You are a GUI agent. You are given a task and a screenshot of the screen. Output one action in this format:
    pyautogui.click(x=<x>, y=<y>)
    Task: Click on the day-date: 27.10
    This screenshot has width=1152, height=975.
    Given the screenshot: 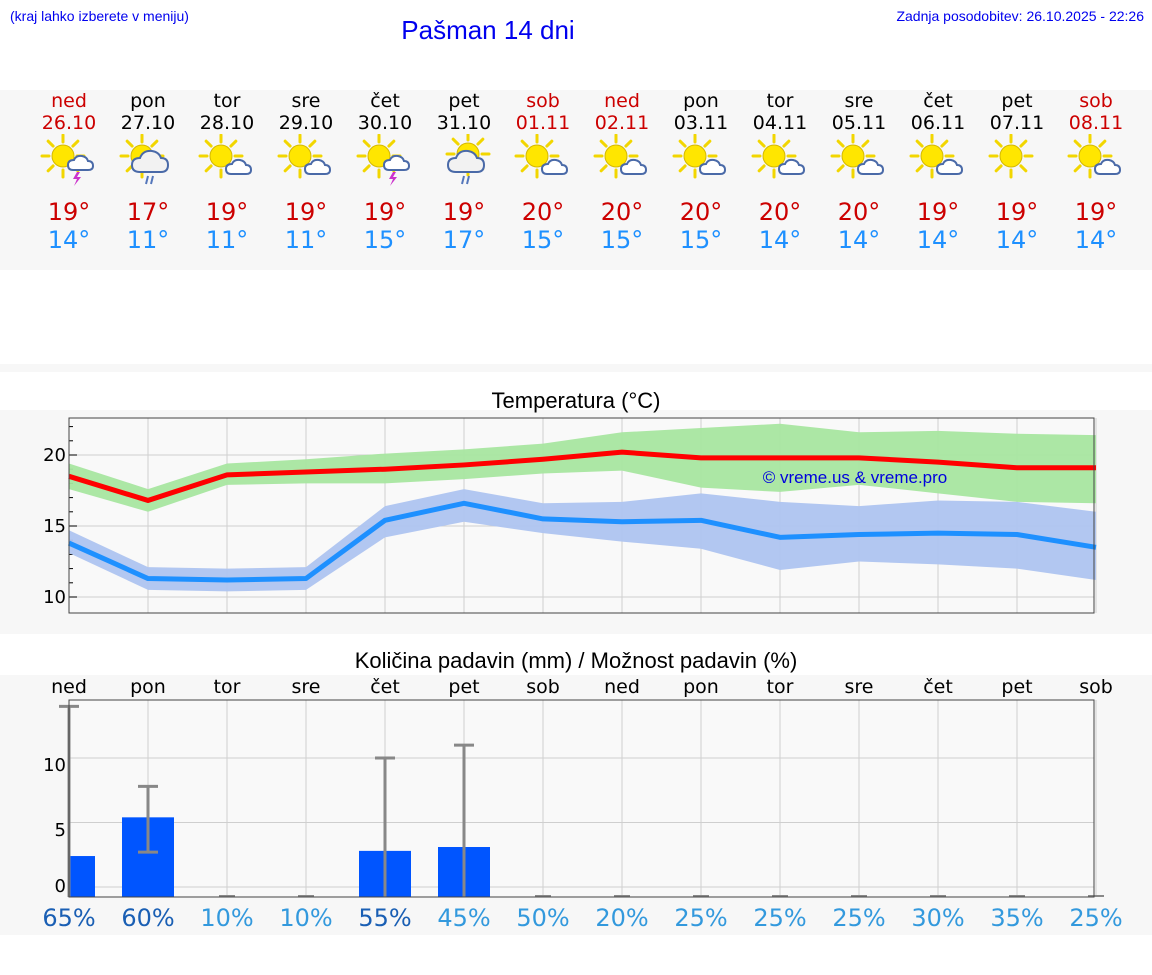 What is the action you would take?
    pyautogui.click(x=148, y=123)
    